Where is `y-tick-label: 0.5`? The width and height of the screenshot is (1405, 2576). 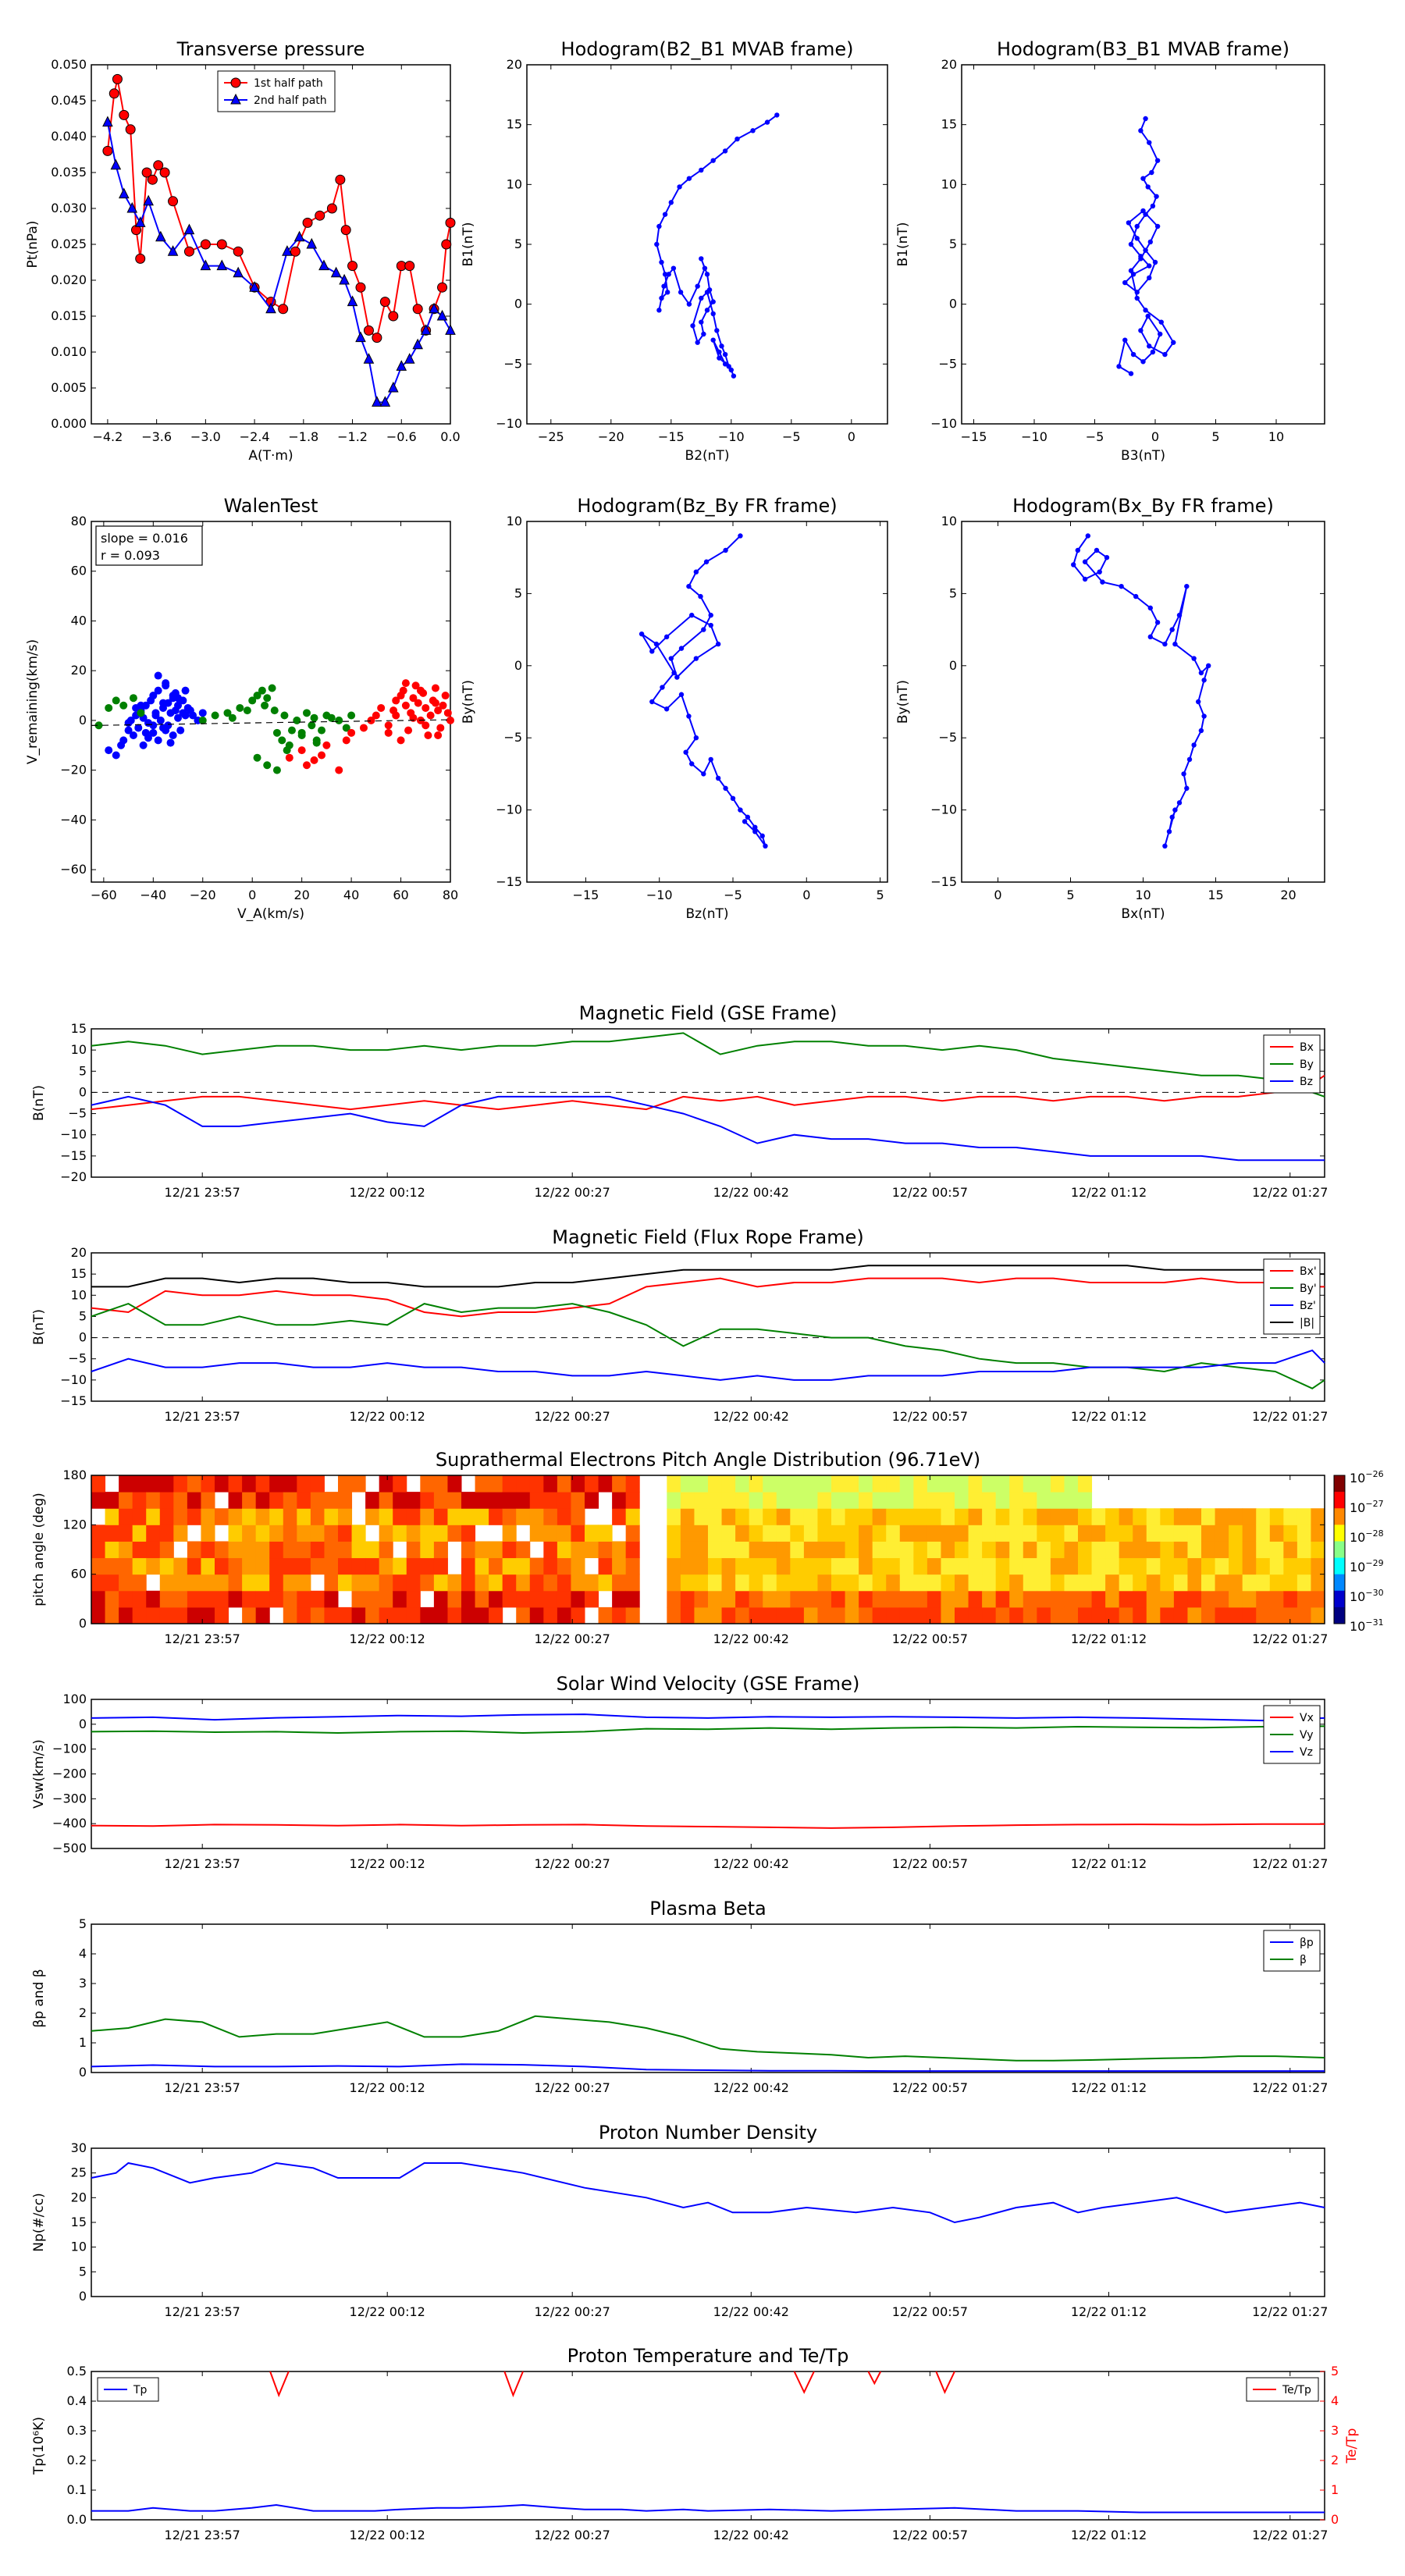
y-tick-label: 0.5 is located at coordinates (77, 2371).